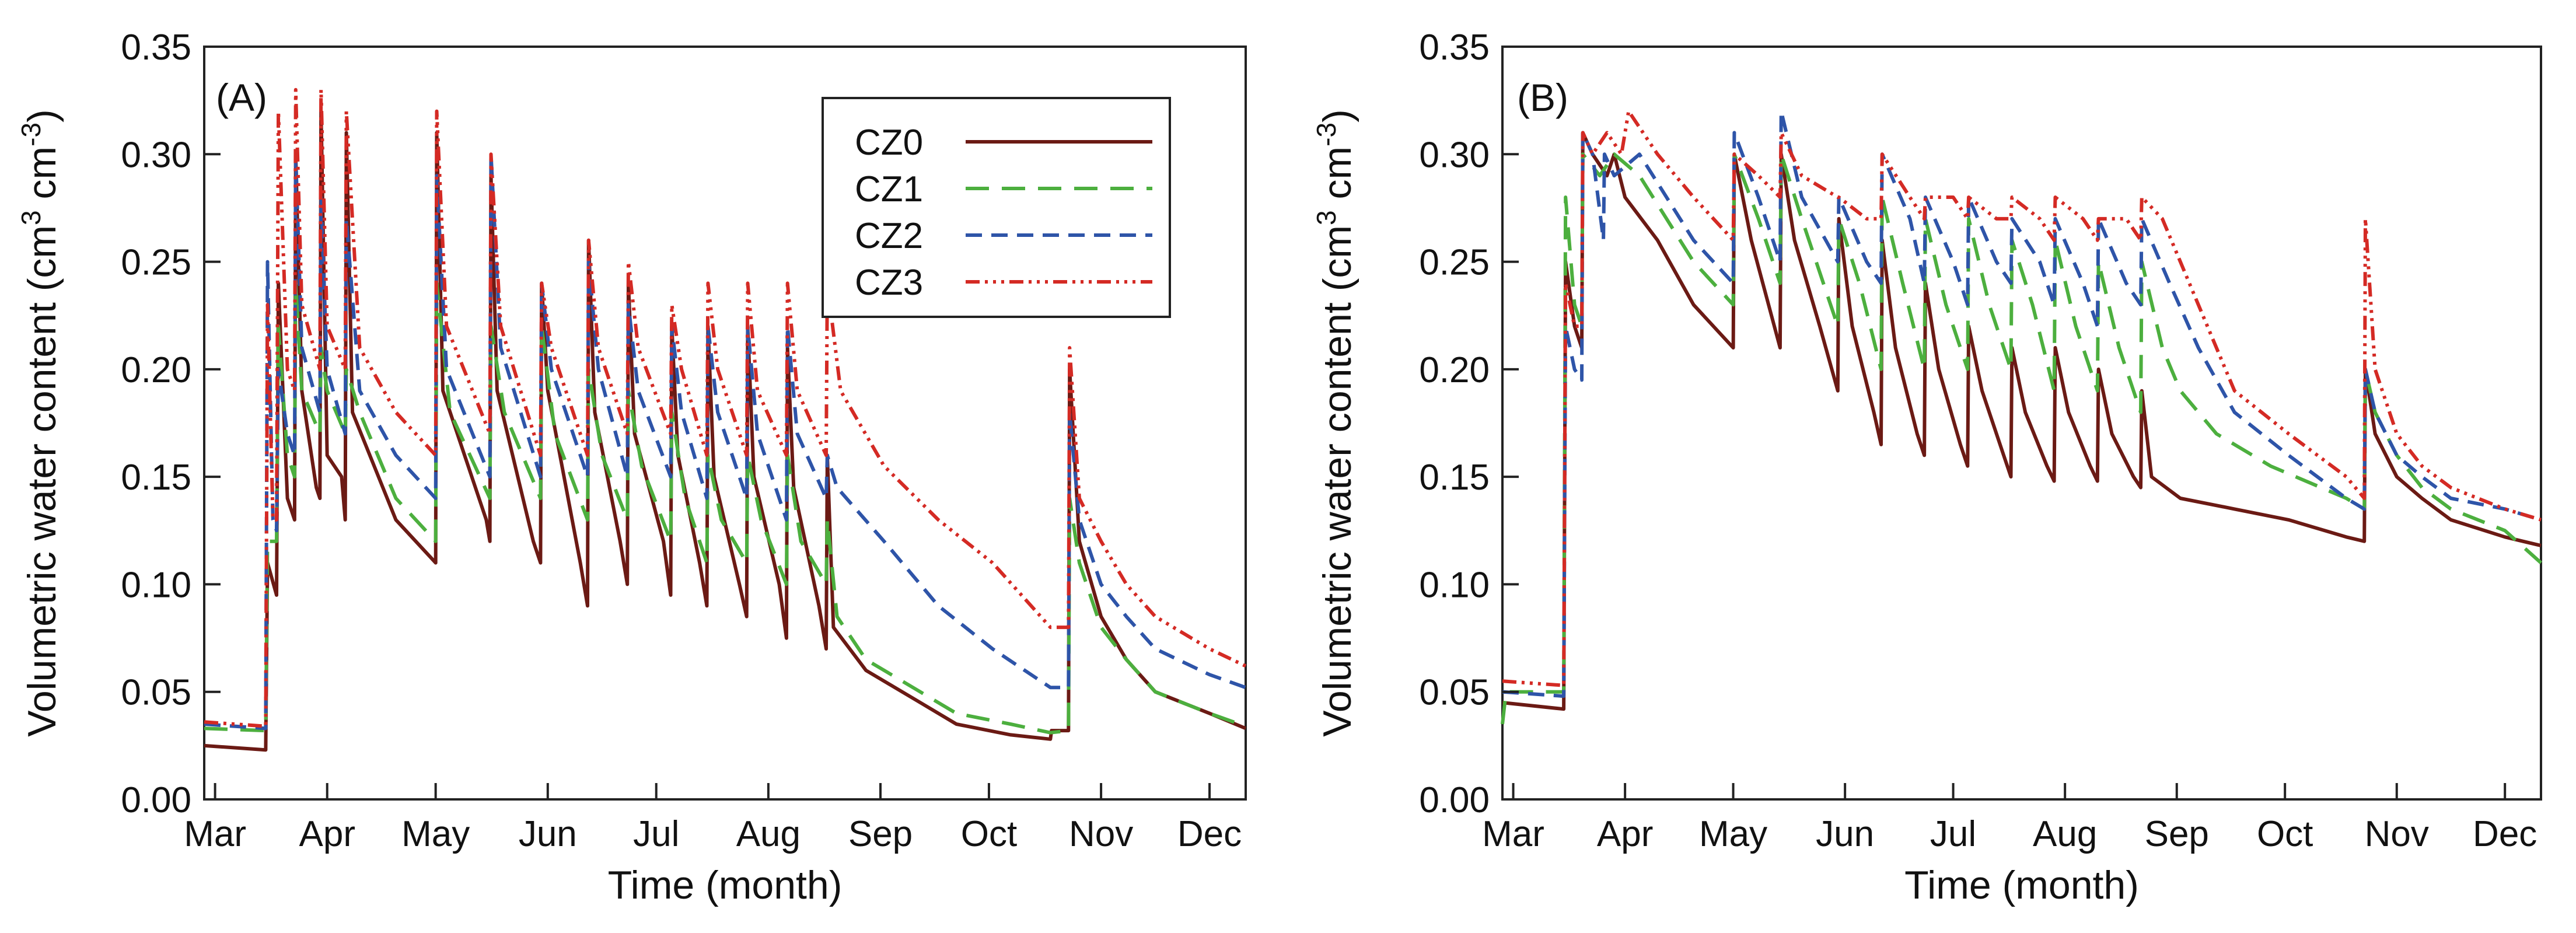 The image size is (2576, 933). Describe the element at coordinates (889, 189) in the screenshot. I see `legend-label-cz1: CZ1` at that location.